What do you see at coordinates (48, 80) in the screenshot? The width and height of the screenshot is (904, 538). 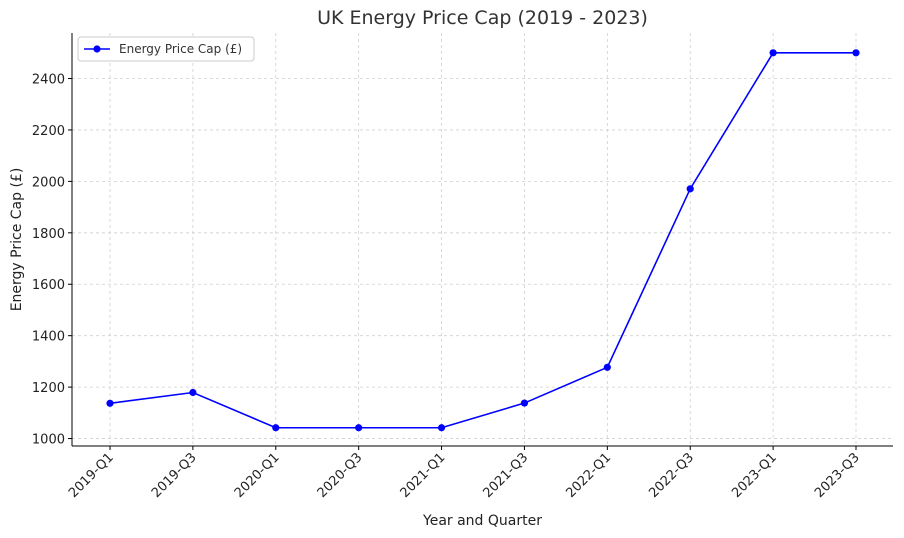 I see `y-tick-label: 2400` at bounding box center [48, 80].